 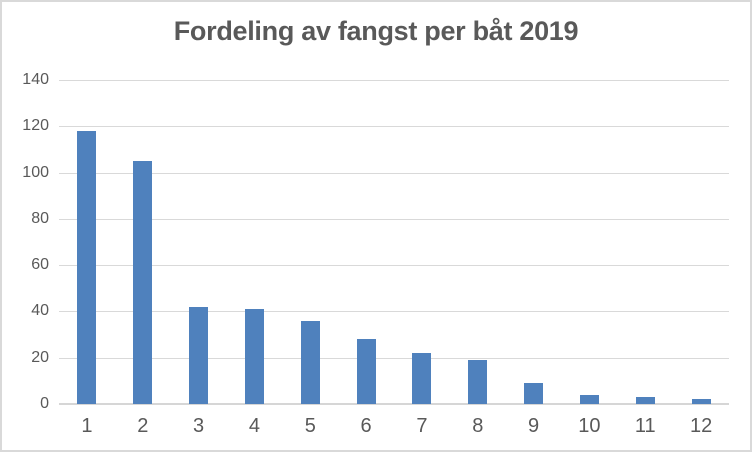 I want to click on x-tick-label: 5, so click(x=310, y=426).